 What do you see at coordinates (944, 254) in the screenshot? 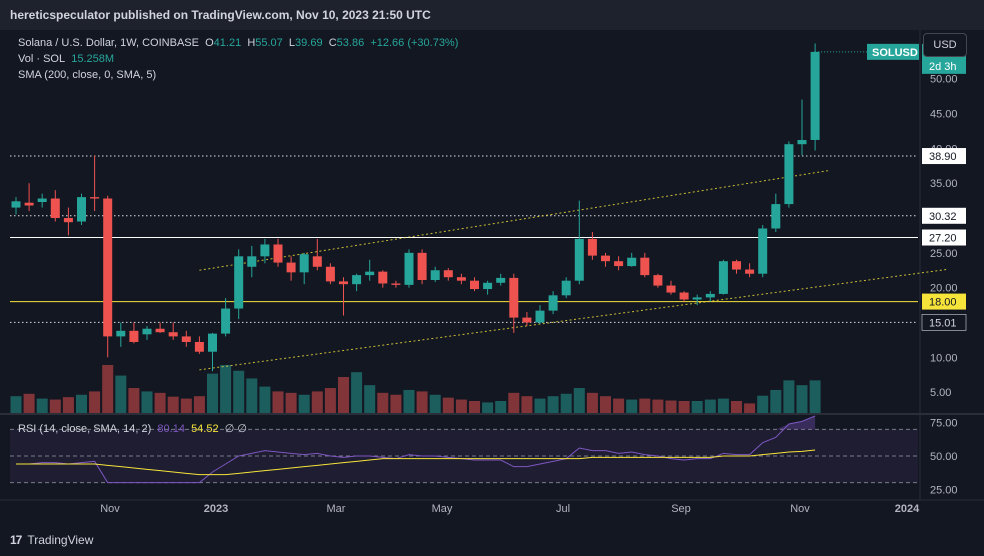
I see `price-tick: 25.00` at bounding box center [944, 254].